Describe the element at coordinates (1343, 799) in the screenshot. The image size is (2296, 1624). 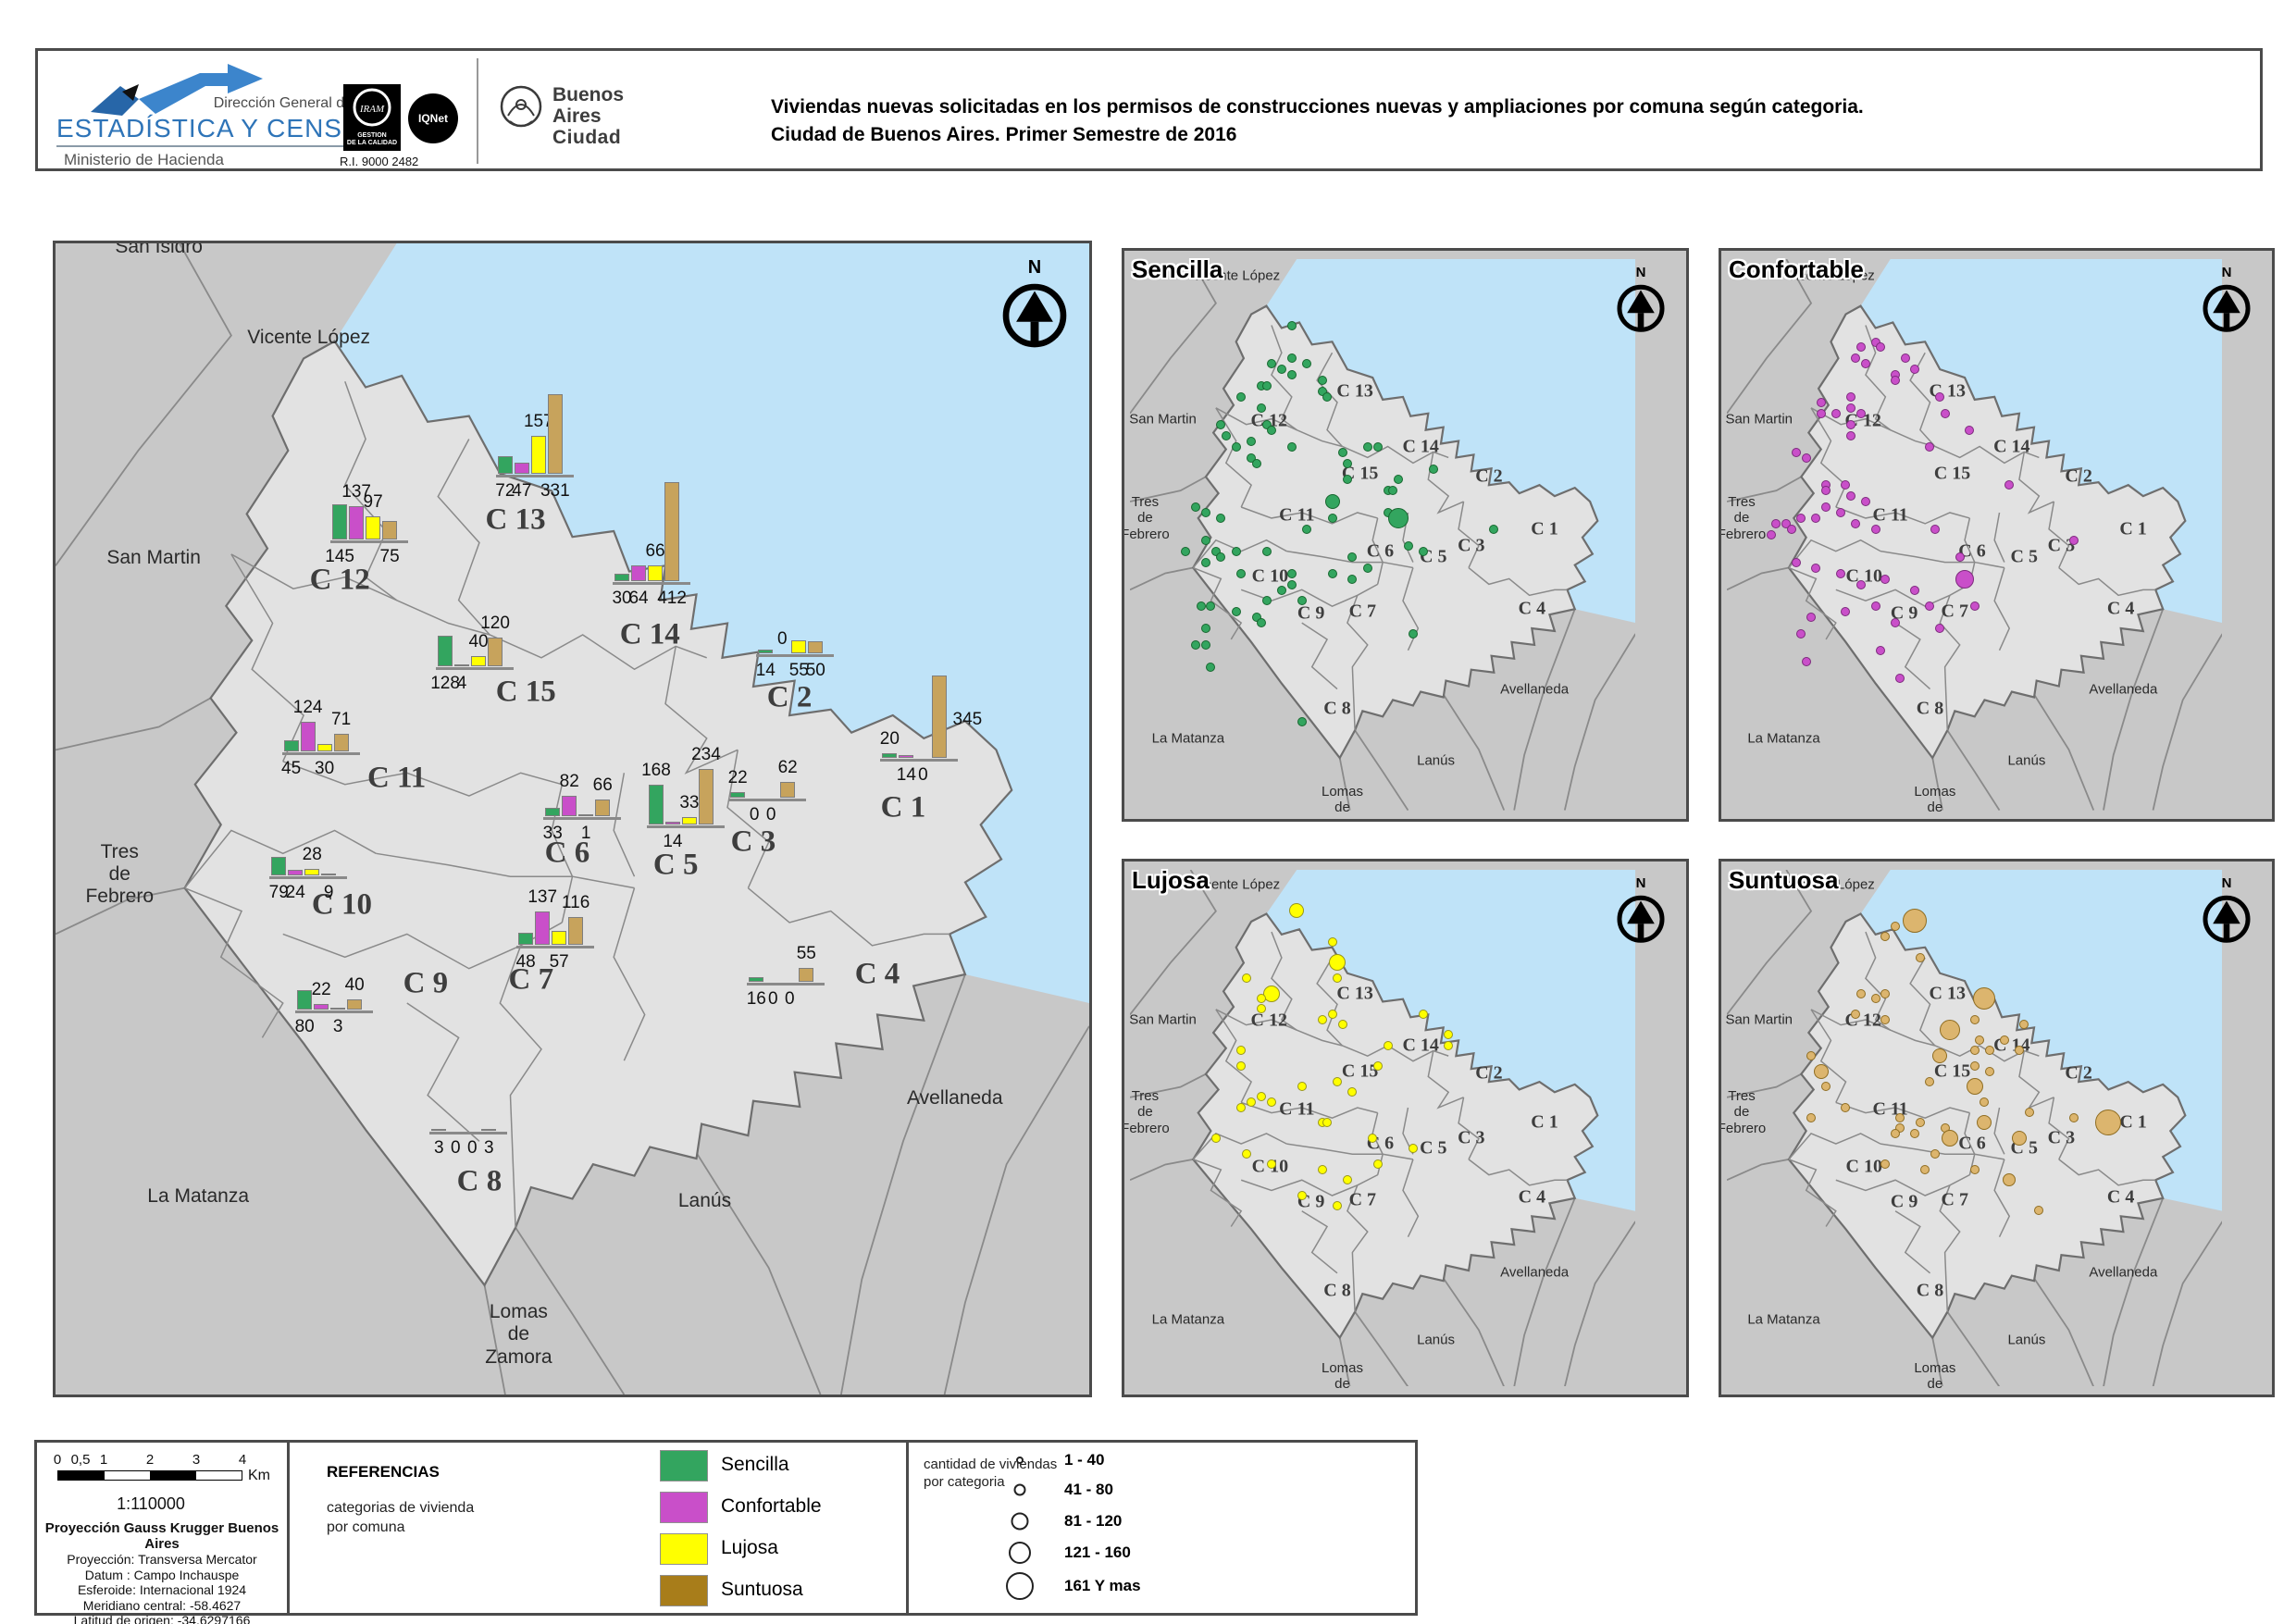
I see `region-label-lomas: Lomas de` at that location.